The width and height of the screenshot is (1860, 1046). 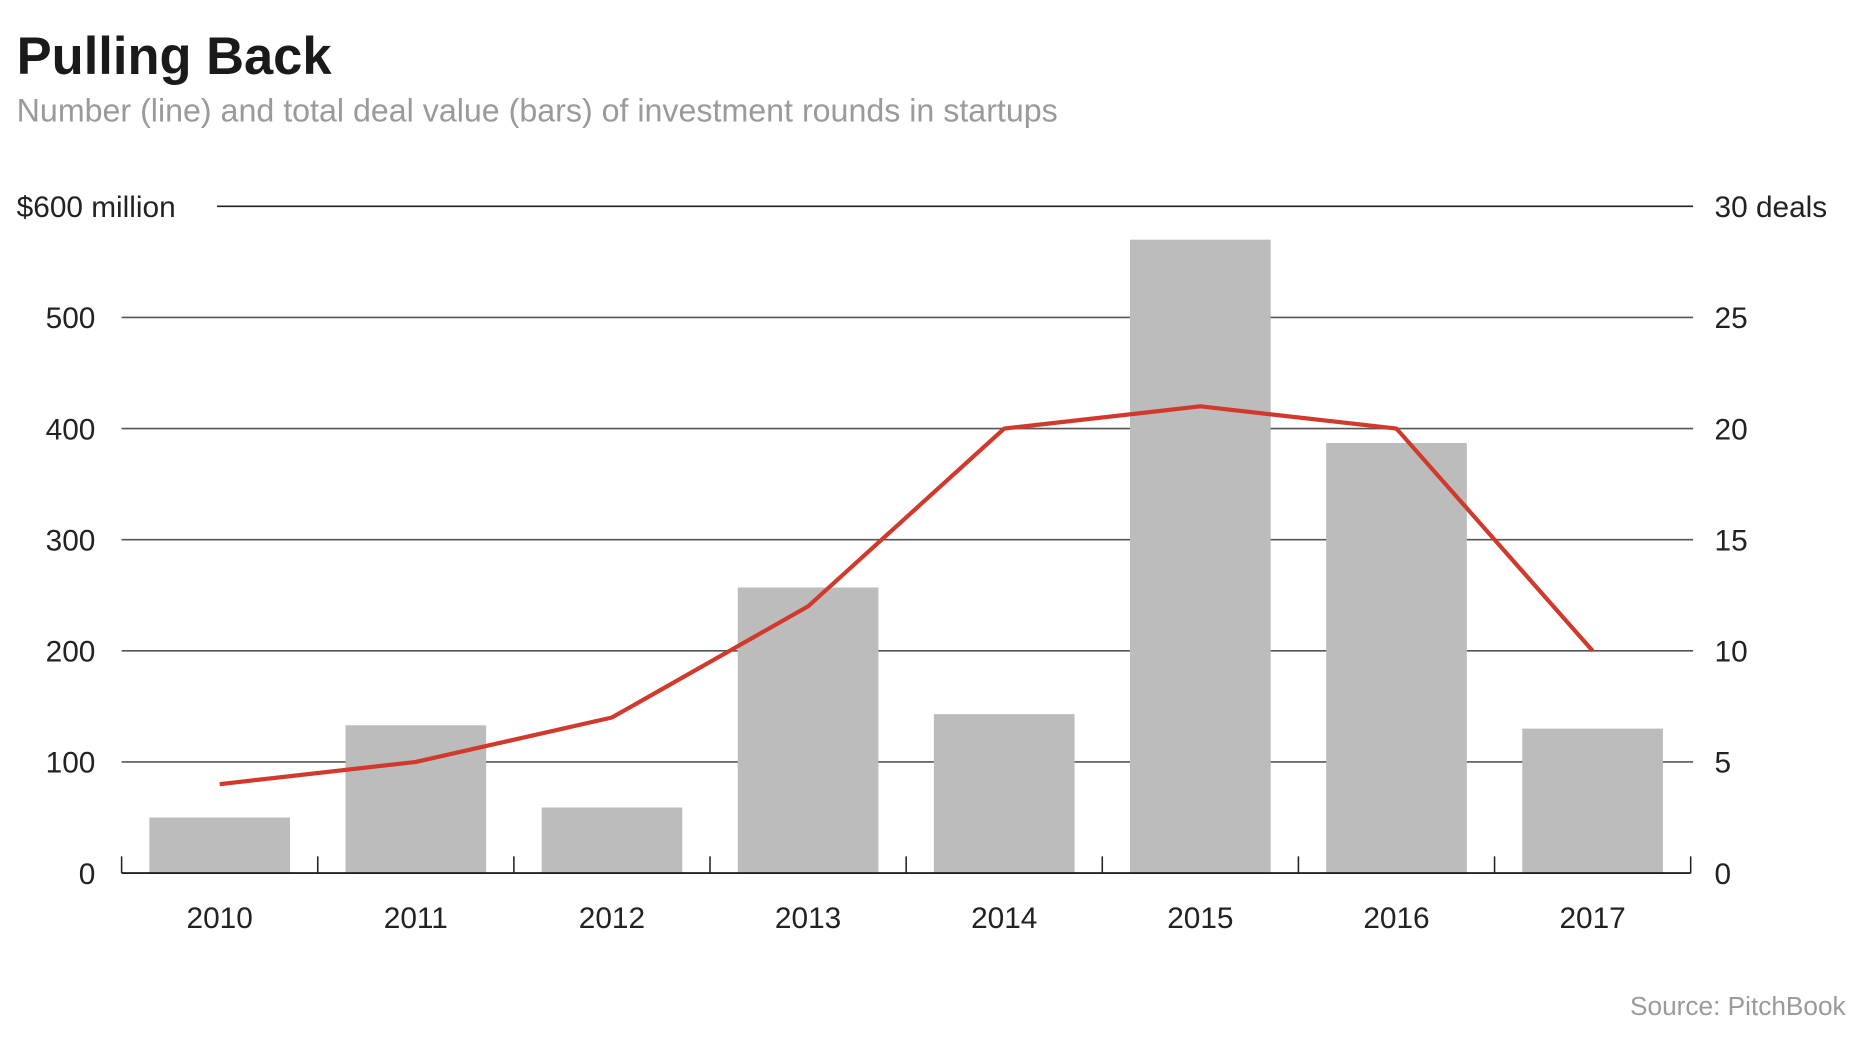 I want to click on left-tick-label: $600 million, so click(x=96, y=207).